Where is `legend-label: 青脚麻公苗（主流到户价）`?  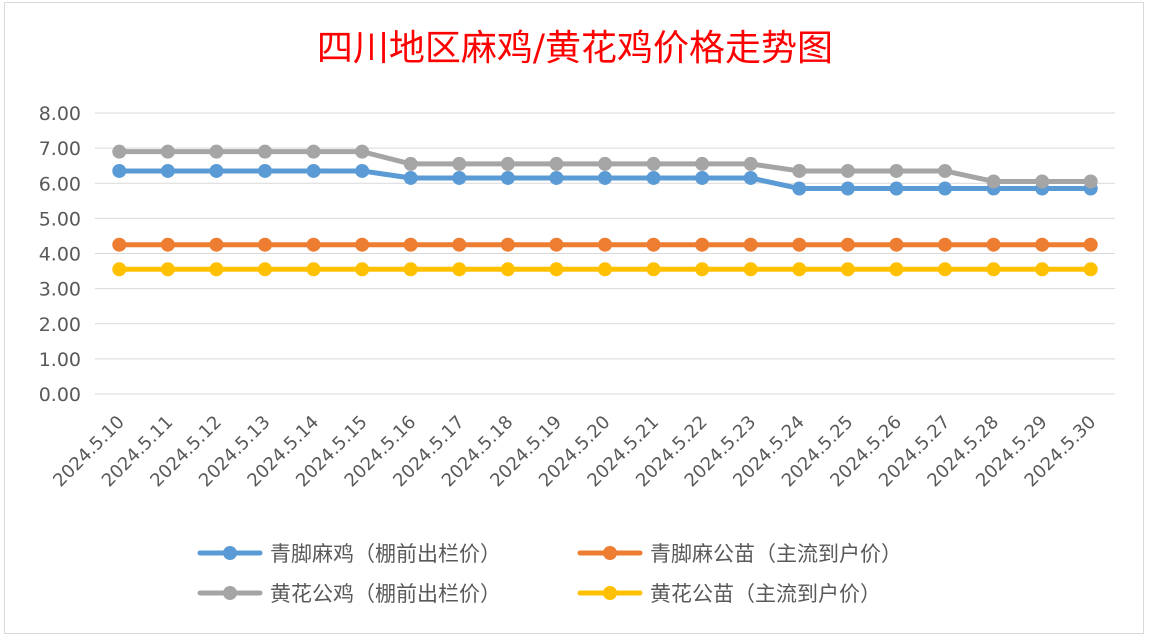 legend-label: 青脚麻公苗（主流到户价） is located at coordinates (776, 554).